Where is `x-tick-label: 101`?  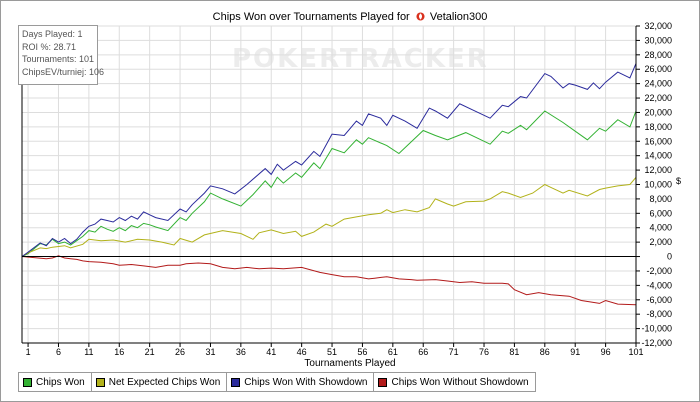
x-tick-label: 101 is located at coordinates (635, 352).